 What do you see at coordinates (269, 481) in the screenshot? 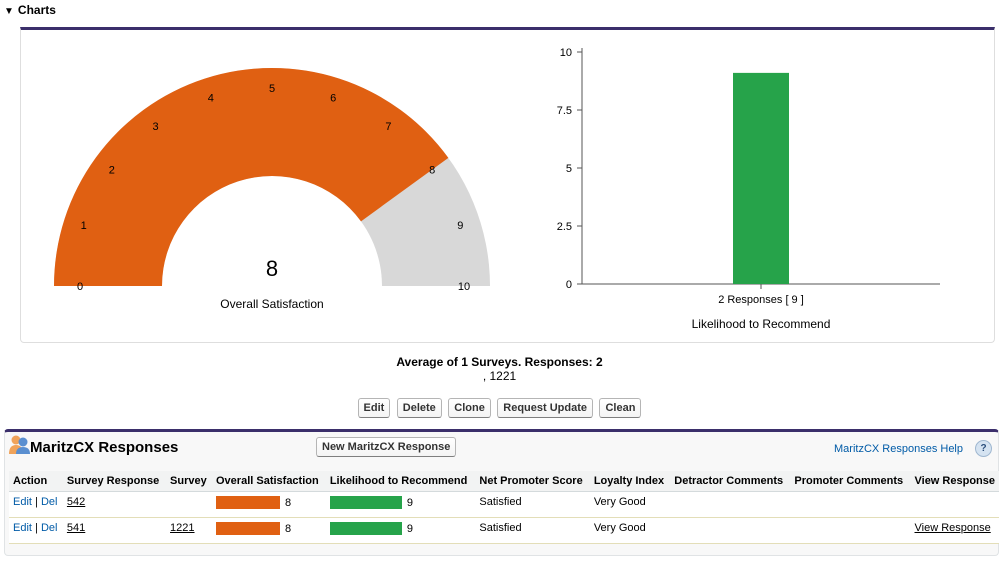
I see `col-overall-satisfaction: Overall Satisfaction` at bounding box center [269, 481].